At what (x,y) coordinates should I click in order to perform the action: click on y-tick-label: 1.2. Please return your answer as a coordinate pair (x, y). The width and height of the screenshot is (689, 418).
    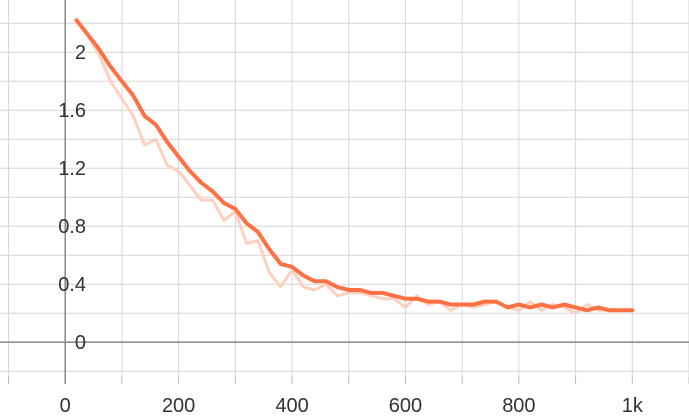
    Looking at the image, I should click on (72, 169).